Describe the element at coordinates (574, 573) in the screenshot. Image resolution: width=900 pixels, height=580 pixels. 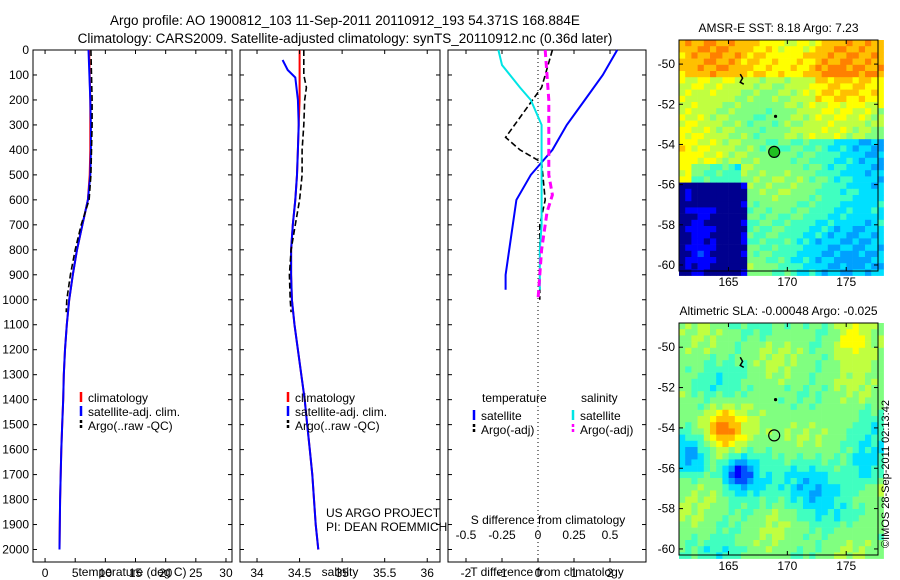
I see `x-tick-label: 1` at that location.